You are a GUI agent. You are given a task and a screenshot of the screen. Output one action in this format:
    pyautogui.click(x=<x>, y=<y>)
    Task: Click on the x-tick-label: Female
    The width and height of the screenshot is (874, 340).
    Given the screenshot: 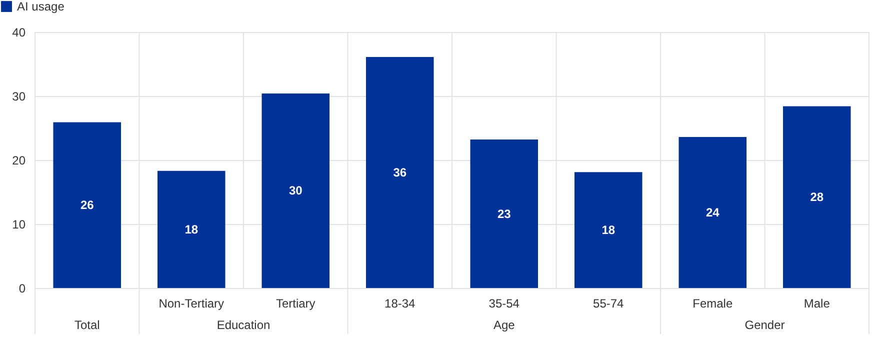 What is the action you would take?
    pyautogui.click(x=712, y=303)
    